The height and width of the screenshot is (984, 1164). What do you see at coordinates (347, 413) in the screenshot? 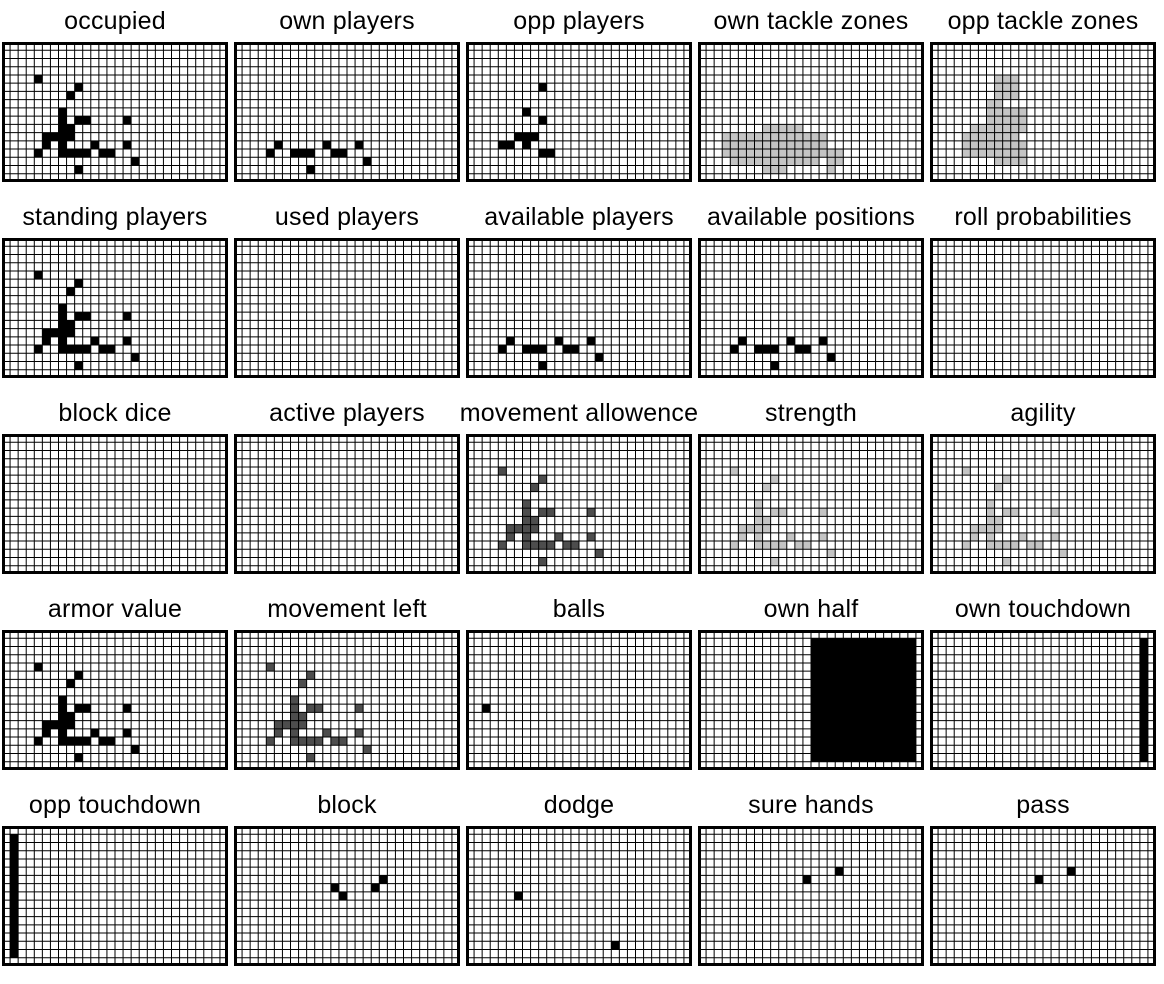
I see `panel-title: active players` at bounding box center [347, 413].